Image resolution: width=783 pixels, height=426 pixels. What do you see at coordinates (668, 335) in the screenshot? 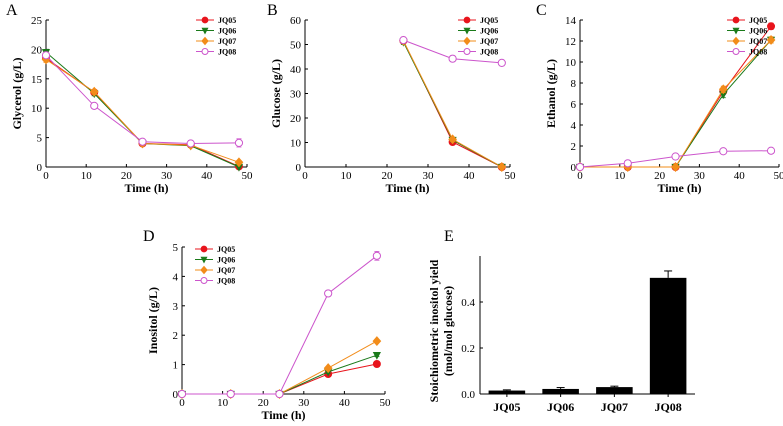
I see `bar-jq08` at bounding box center [668, 335].